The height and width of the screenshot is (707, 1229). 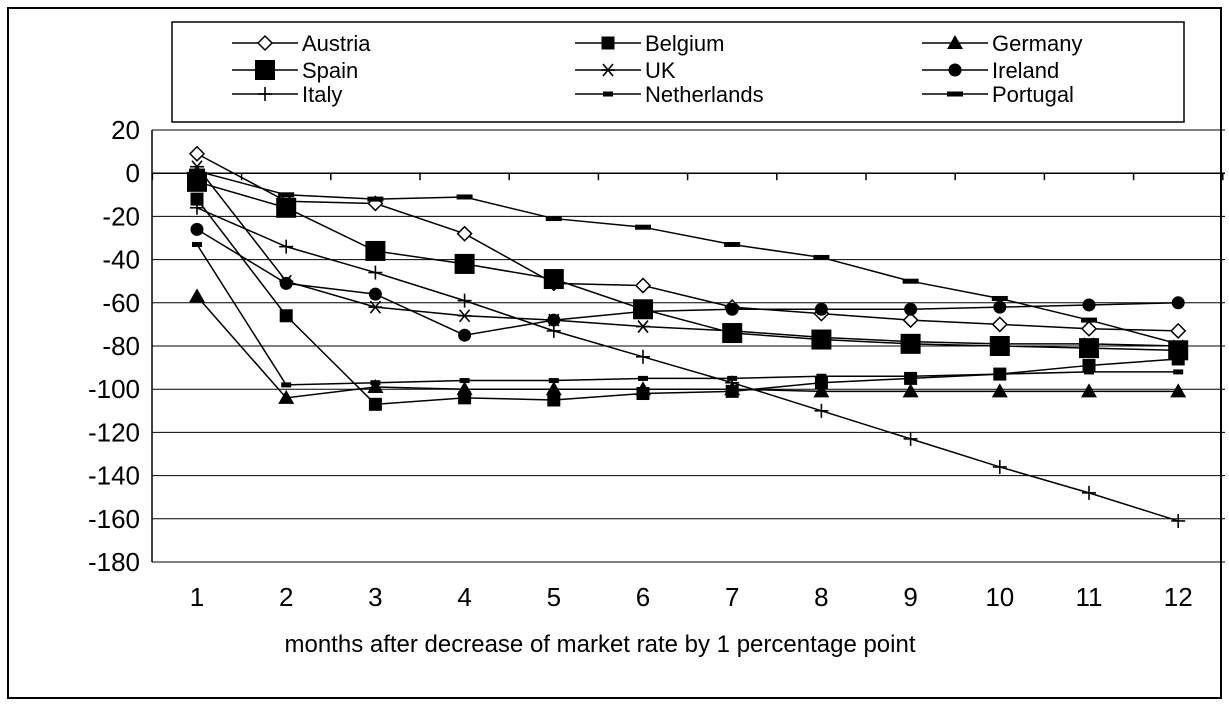 I want to click on legend-label: Germany, so click(x=1037, y=43).